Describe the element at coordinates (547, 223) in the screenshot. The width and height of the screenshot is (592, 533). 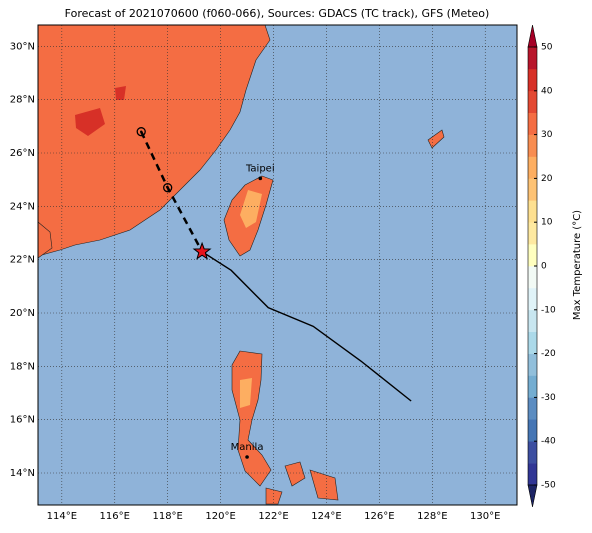
I see `colorbar-tick-label: 10` at that location.